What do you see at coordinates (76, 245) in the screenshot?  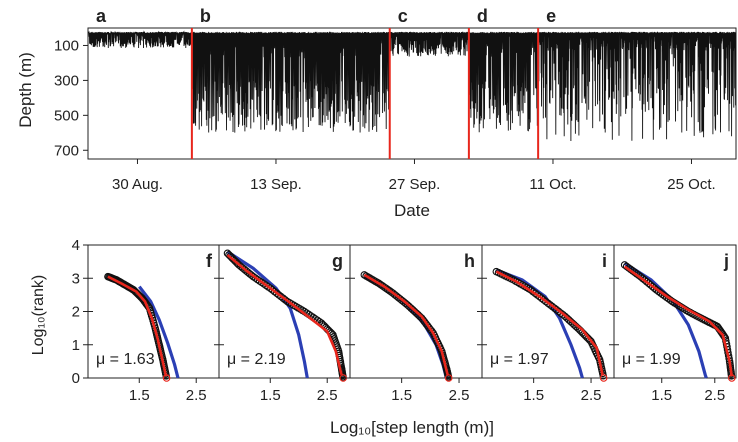 I see `rank-tick-label: 4` at bounding box center [76, 245].